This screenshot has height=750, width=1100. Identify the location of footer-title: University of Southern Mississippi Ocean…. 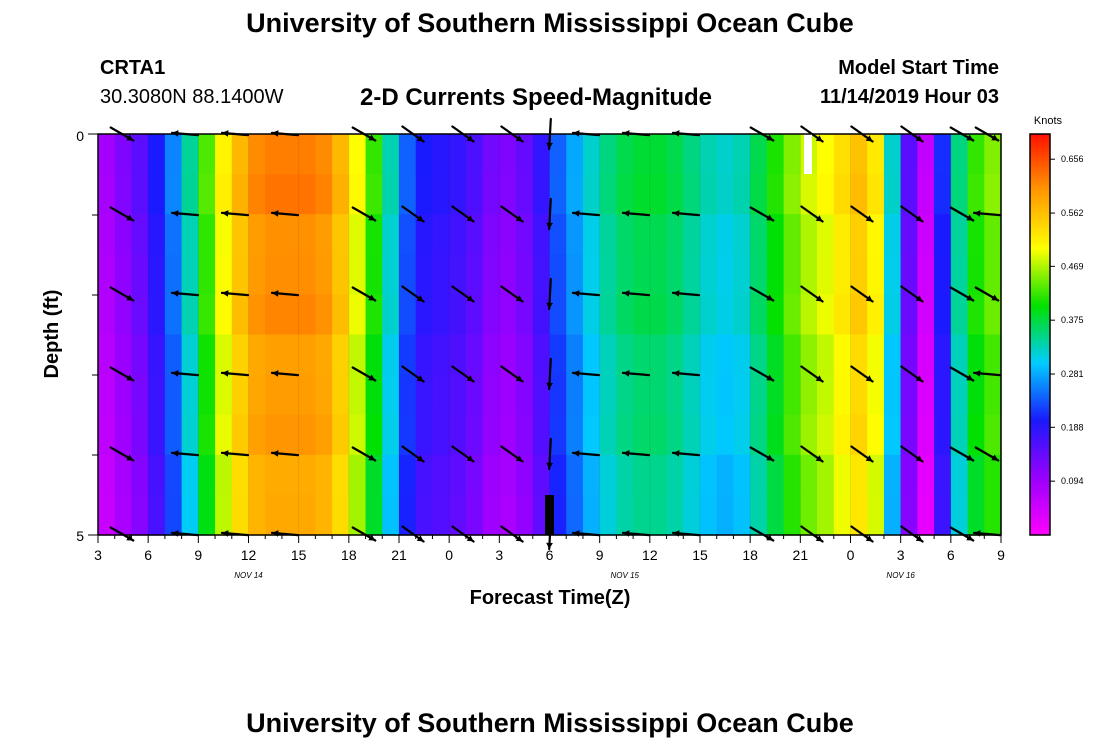
(550, 723).